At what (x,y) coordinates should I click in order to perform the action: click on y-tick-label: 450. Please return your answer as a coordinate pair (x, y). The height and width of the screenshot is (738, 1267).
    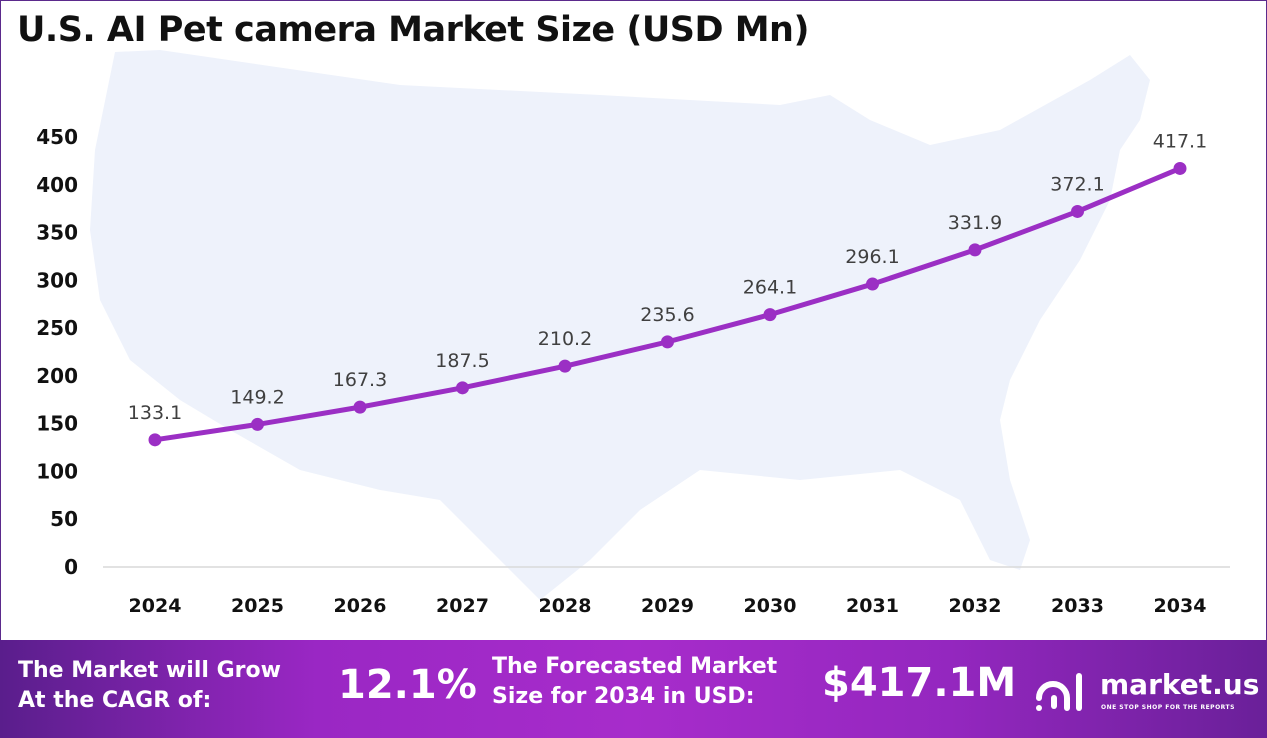
    Looking at the image, I should click on (57, 137).